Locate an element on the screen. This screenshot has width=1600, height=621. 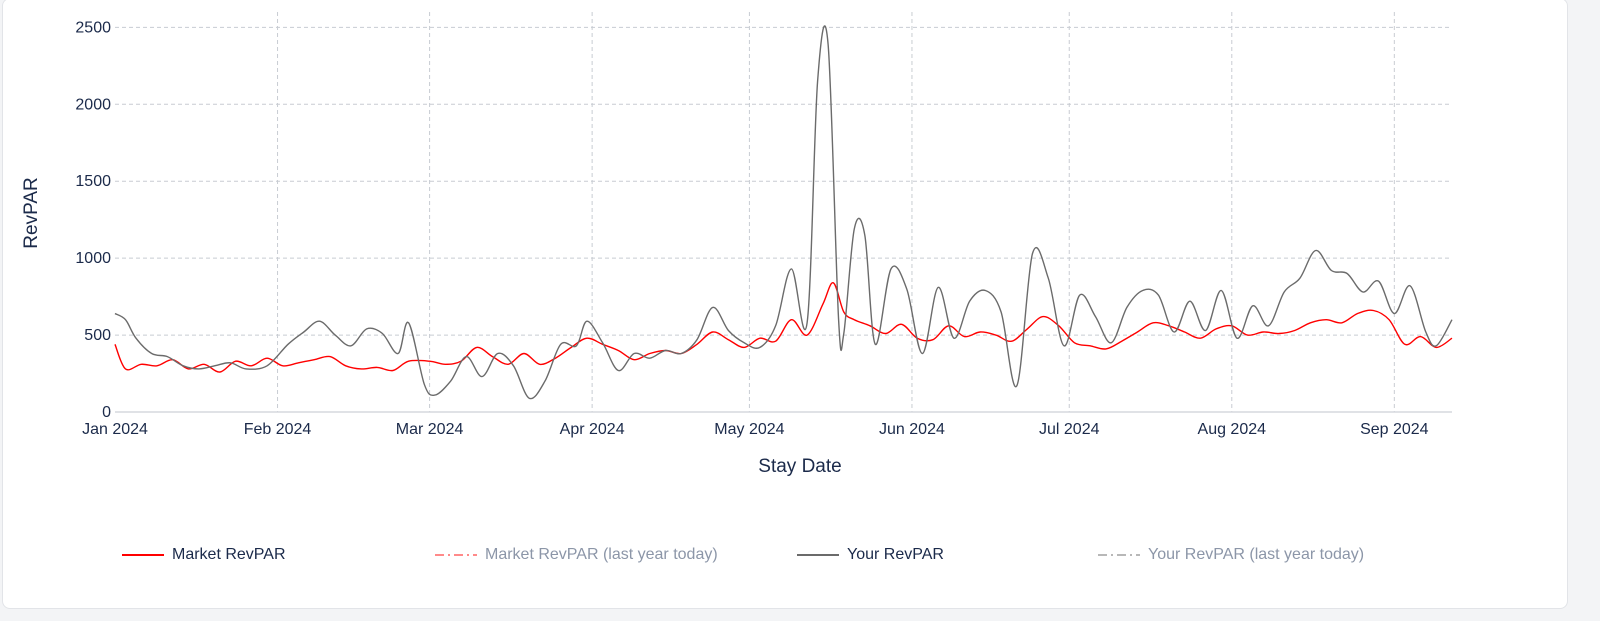
legend-item-0: Market RevPAR is located at coordinates (204, 555).